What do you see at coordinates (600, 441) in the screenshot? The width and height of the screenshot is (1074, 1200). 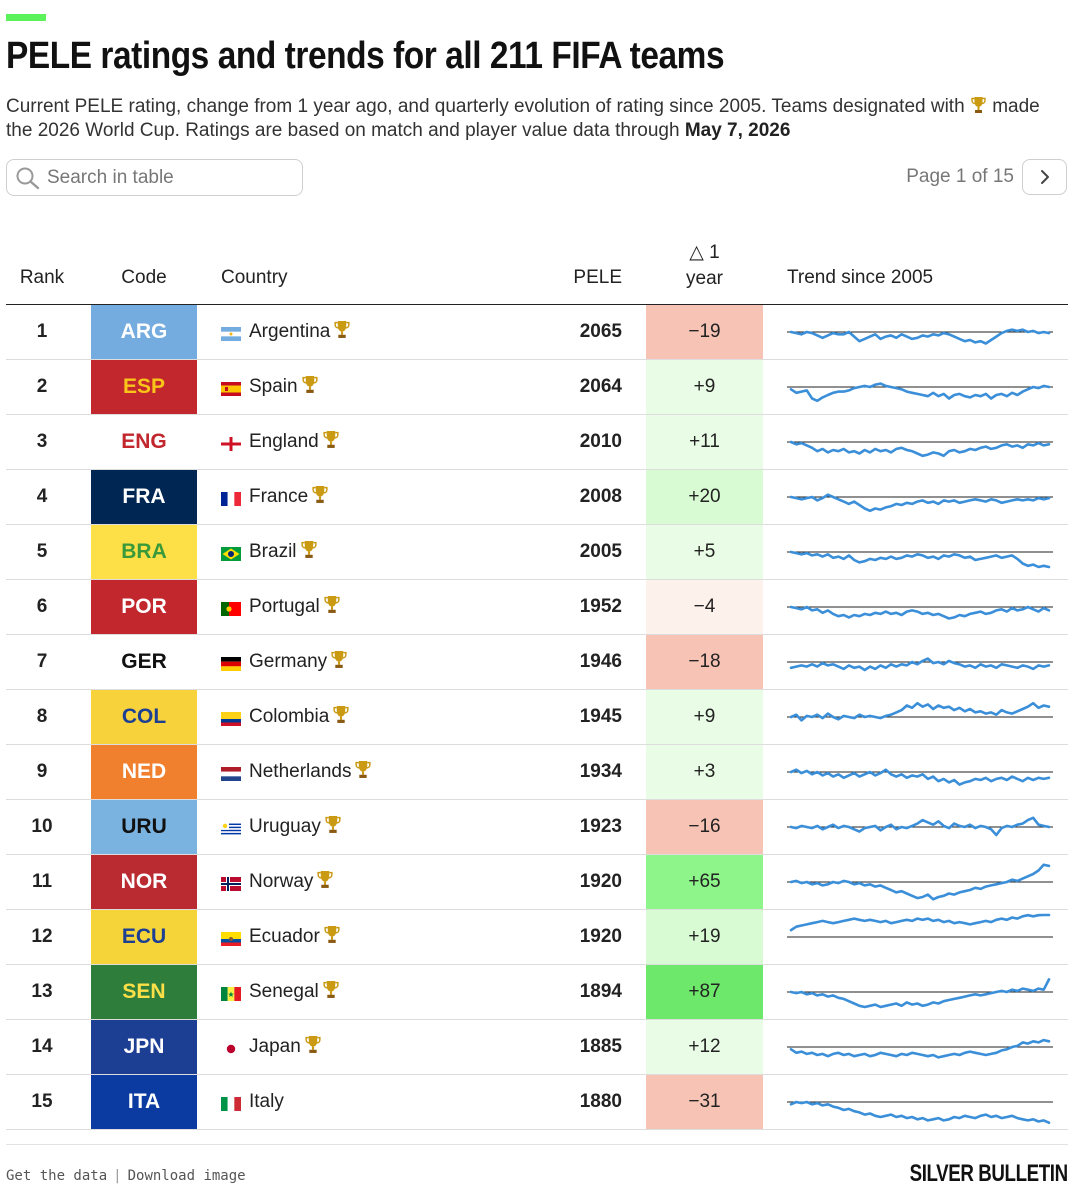 I see `pele-rating: 2010` at bounding box center [600, 441].